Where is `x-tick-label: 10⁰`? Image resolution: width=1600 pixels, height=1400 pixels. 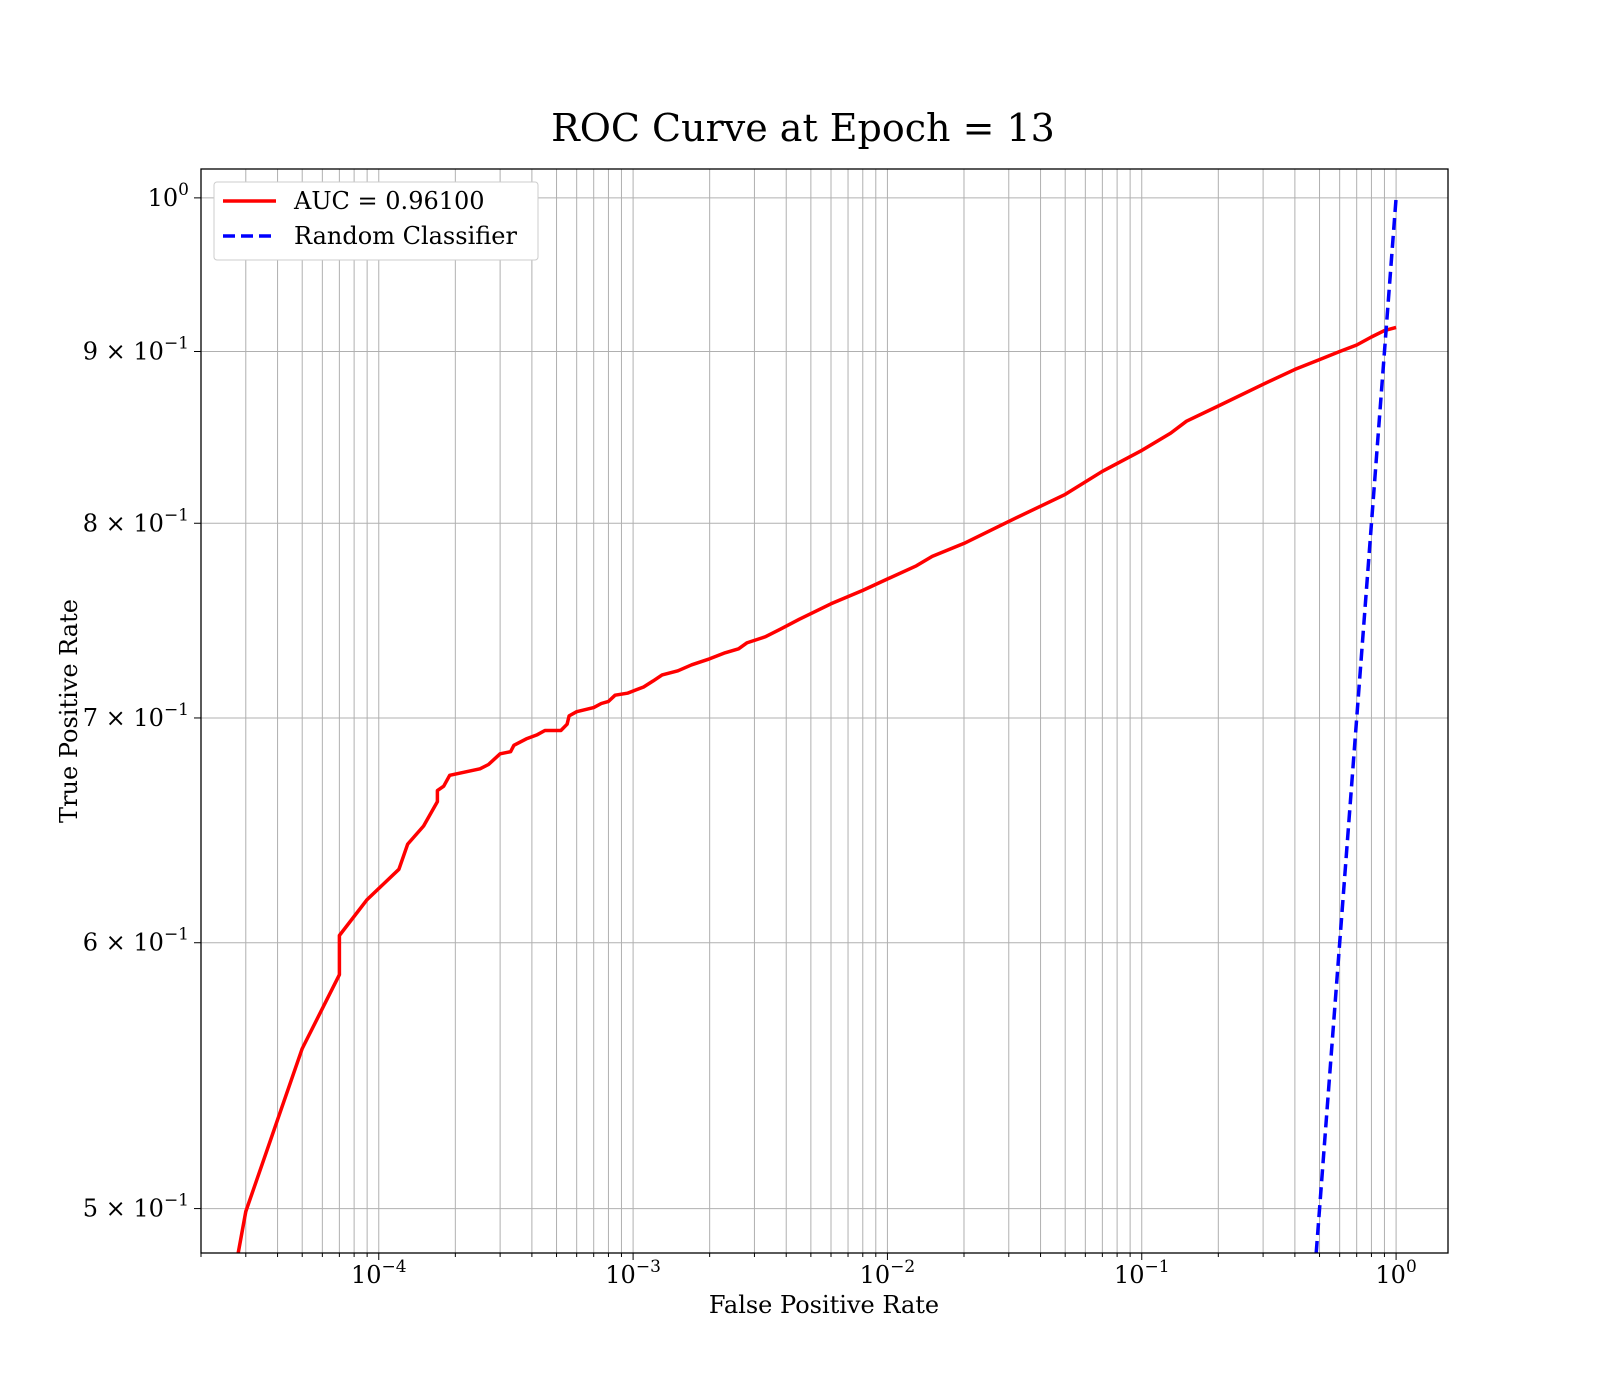
x-tick-label: 10⁰ is located at coordinates (1395, 1273).